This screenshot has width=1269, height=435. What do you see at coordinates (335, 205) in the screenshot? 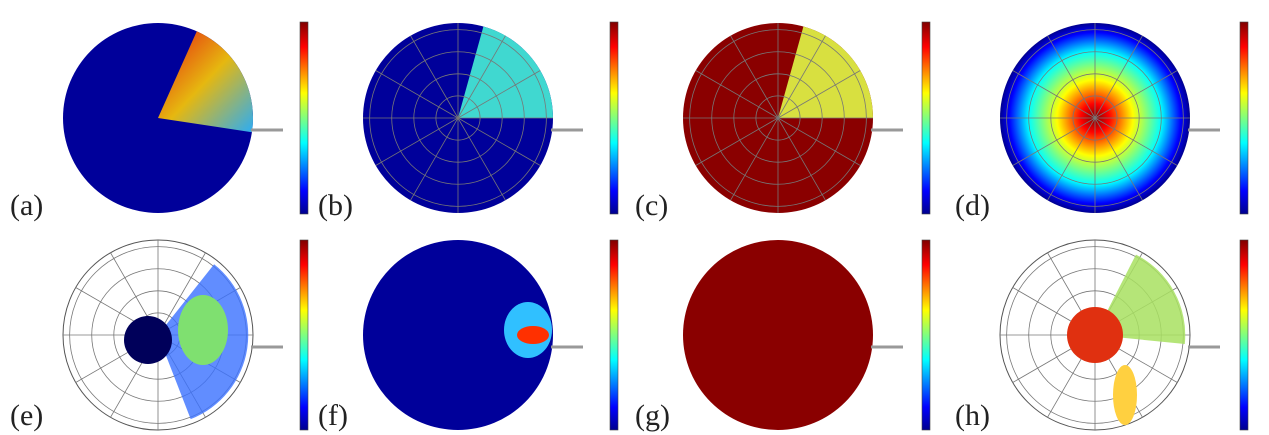
I see `panel-label: (b)` at bounding box center [335, 205].